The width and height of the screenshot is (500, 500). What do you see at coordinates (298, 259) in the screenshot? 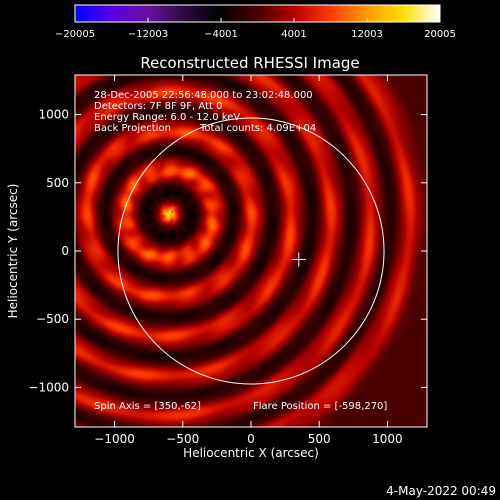
I see `spin-axis-marker` at bounding box center [298, 259].